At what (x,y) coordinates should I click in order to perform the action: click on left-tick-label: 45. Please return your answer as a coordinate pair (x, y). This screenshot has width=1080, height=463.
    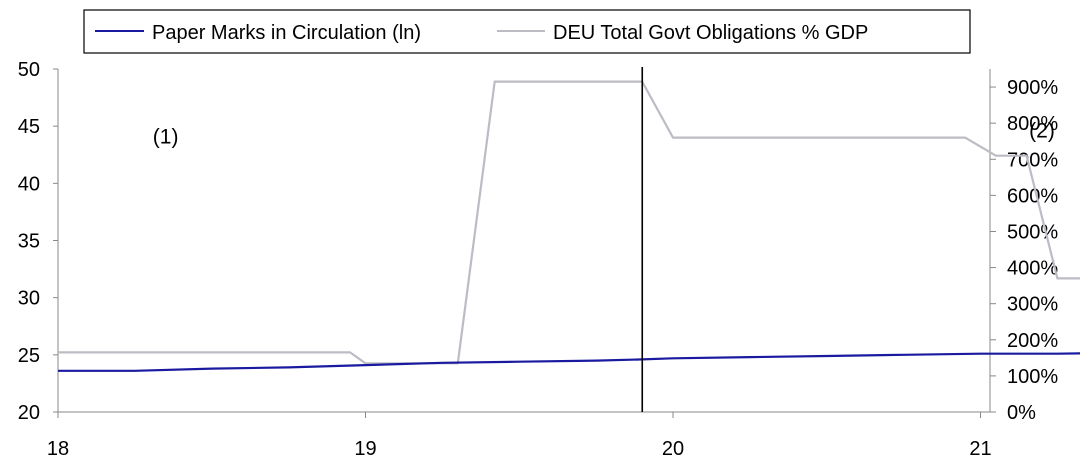
    Looking at the image, I should click on (29, 127).